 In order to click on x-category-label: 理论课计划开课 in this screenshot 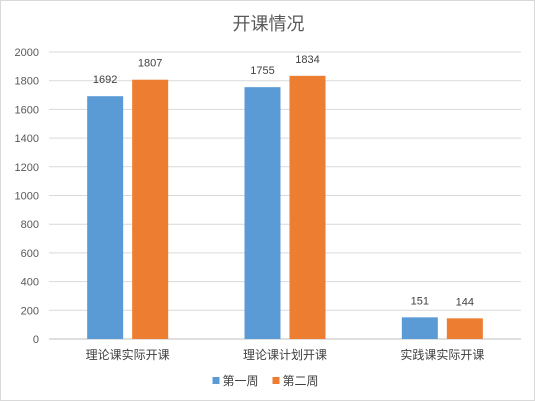, I will do `click(285, 355)`.